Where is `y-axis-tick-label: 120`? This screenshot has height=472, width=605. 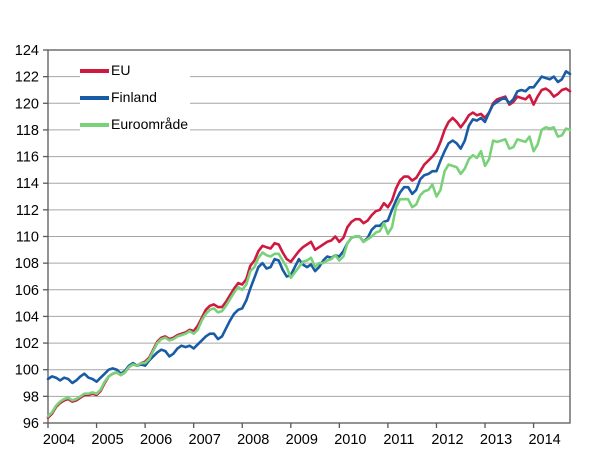
y-axis-tick-label: 120 is located at coordinates (27, 104).